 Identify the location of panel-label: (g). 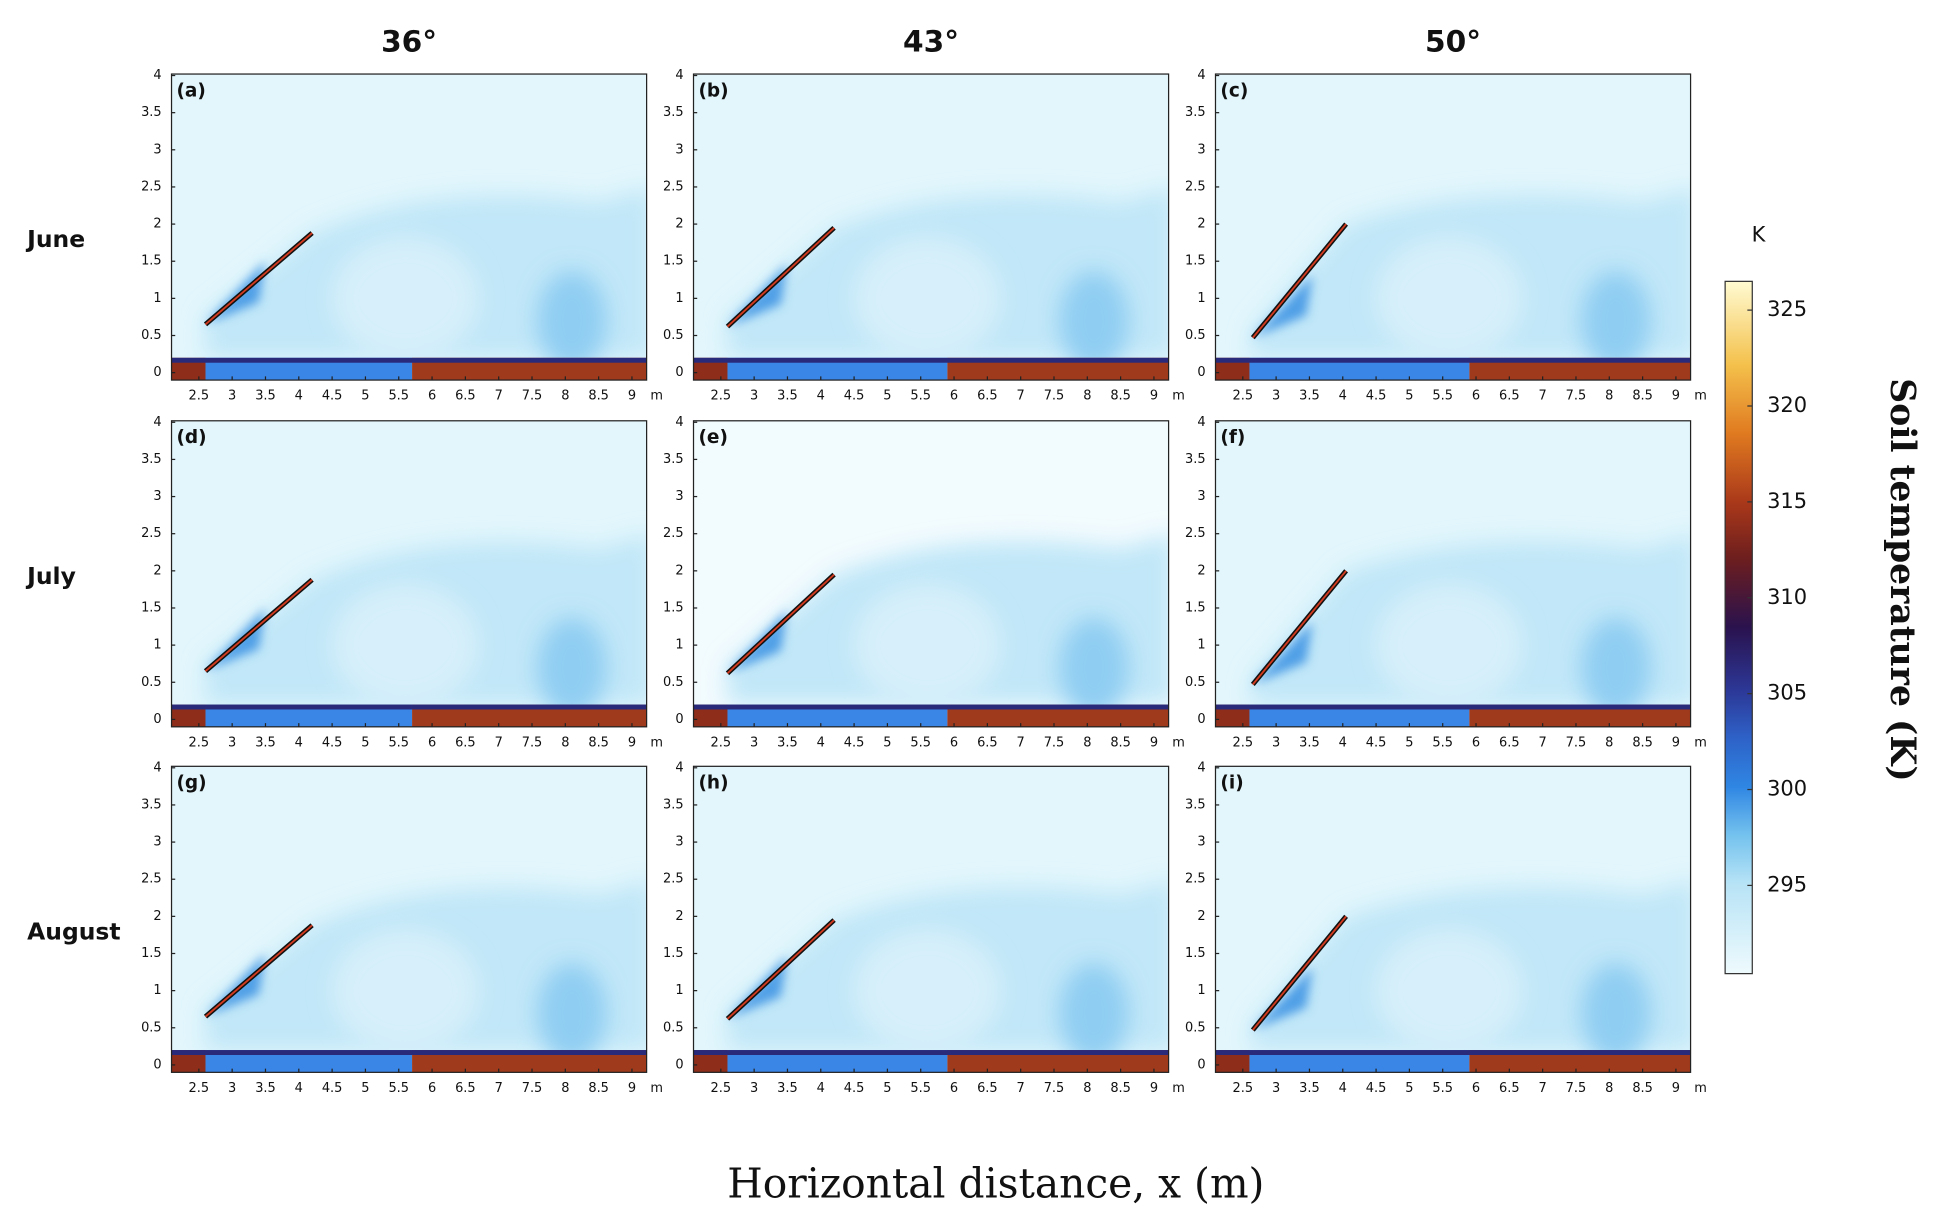
(191, 783).